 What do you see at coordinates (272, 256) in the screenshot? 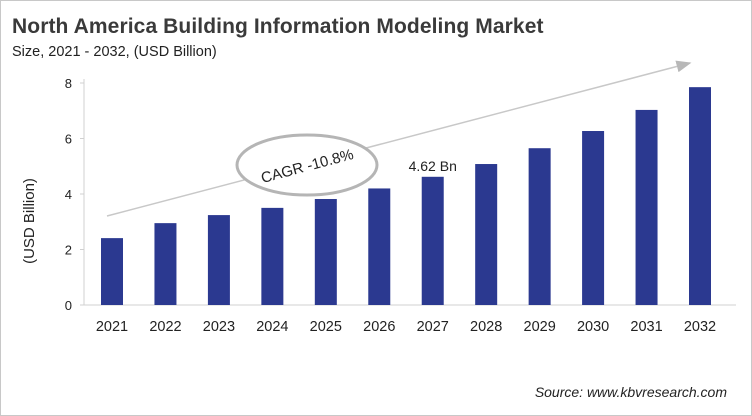
I see `bar-2024` at bounding box center [272, 256].